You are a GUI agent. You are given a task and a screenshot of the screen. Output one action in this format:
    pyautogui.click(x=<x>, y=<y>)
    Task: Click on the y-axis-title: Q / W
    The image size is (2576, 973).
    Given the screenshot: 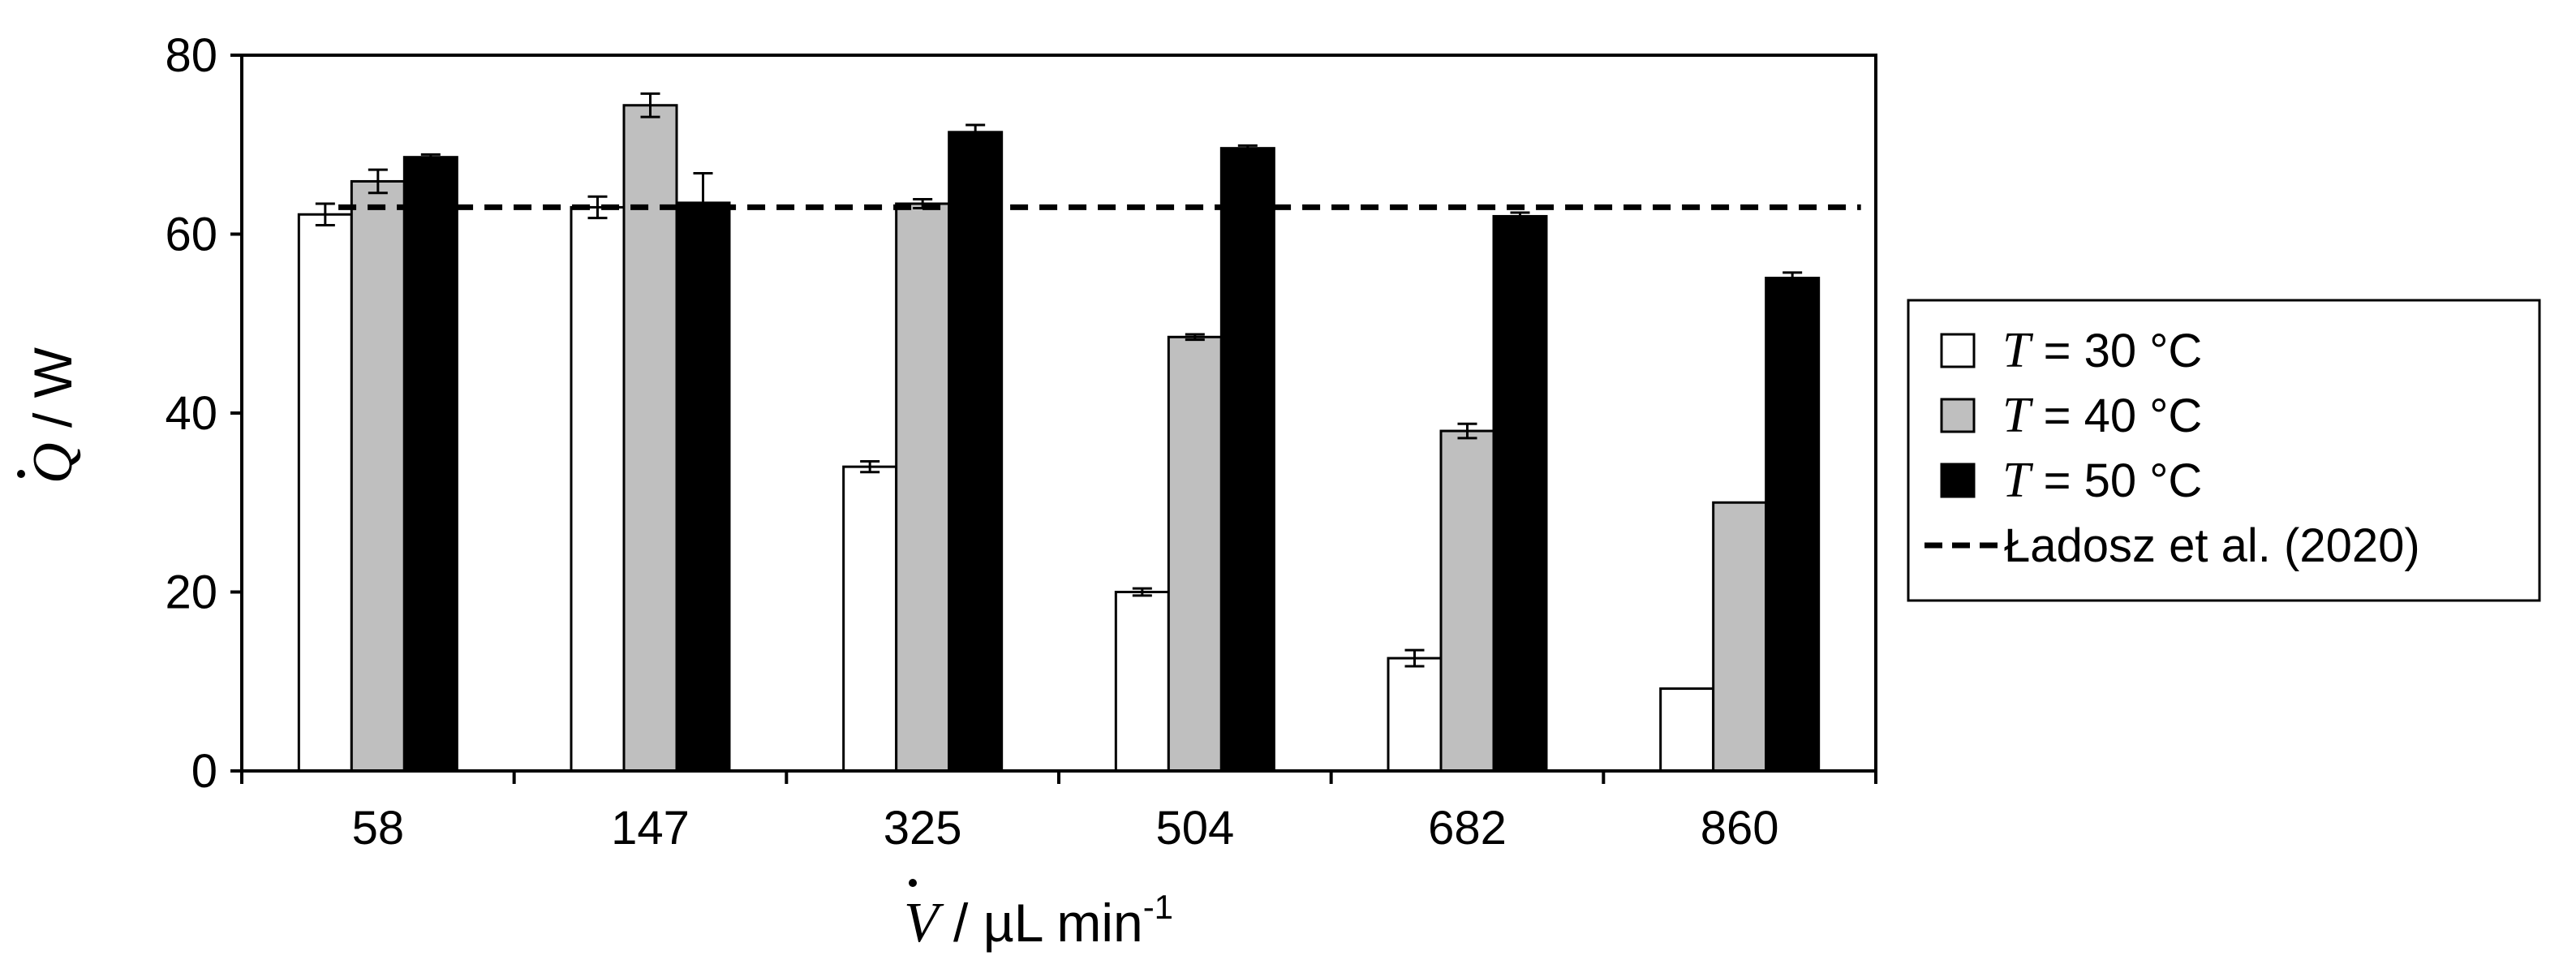 What is the action you would take?
    pyautogui.click(x=50, y=415)
    